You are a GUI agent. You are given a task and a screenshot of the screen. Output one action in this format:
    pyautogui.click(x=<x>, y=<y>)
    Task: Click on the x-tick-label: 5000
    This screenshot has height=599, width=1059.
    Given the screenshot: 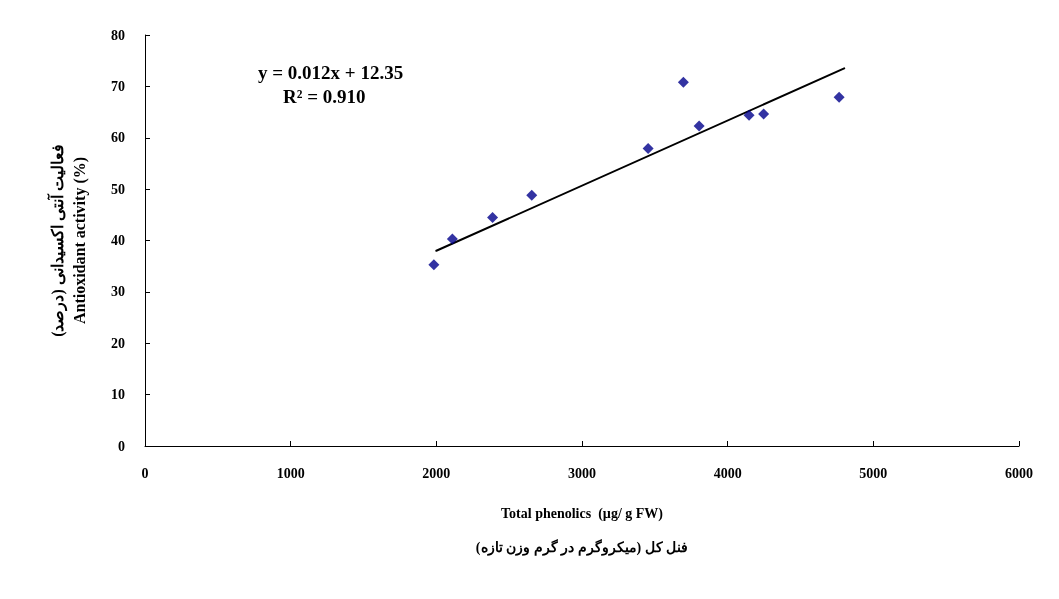 What is the action you would take?
    pyautogui.click(x=873, y=473)
    